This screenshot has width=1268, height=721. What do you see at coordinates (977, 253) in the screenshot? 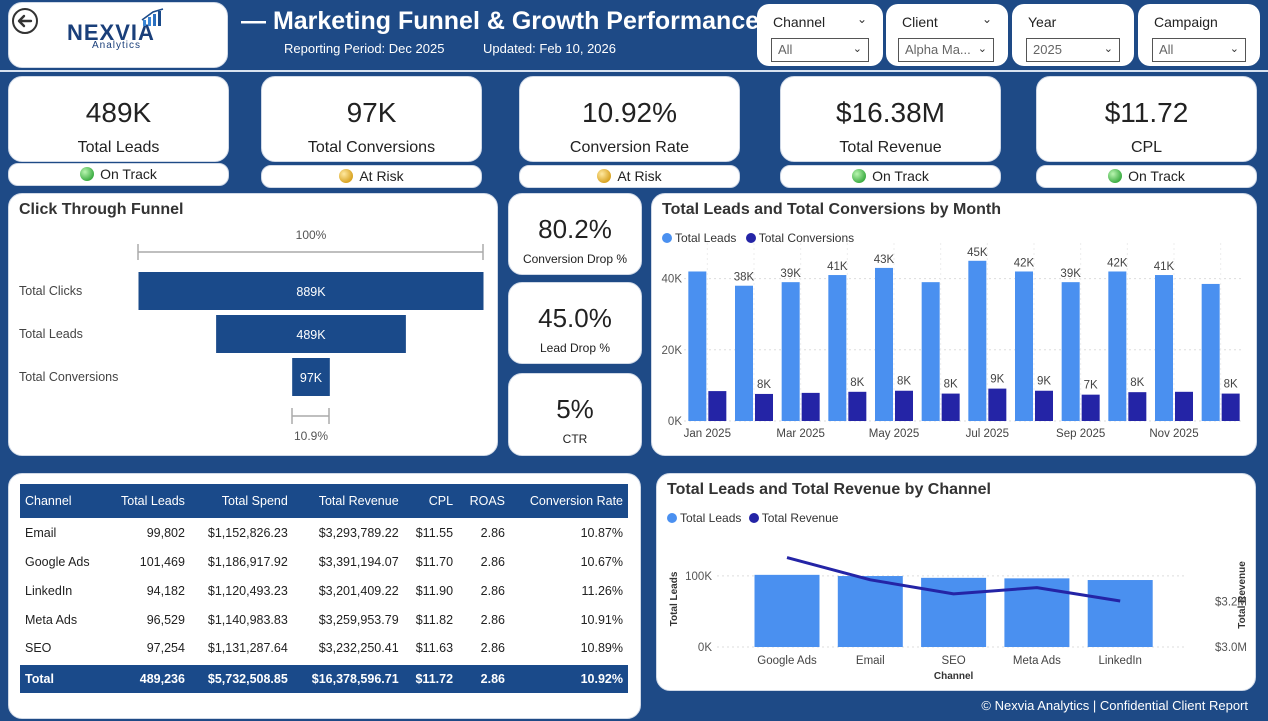
I see `leads-data-label: 45K` at bounding box center [977, 253].